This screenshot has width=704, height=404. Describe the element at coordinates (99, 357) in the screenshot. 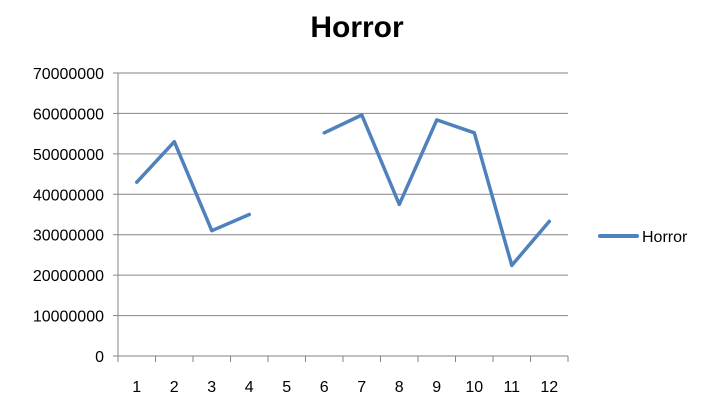

I see `y-tick-label: 0` at that location.